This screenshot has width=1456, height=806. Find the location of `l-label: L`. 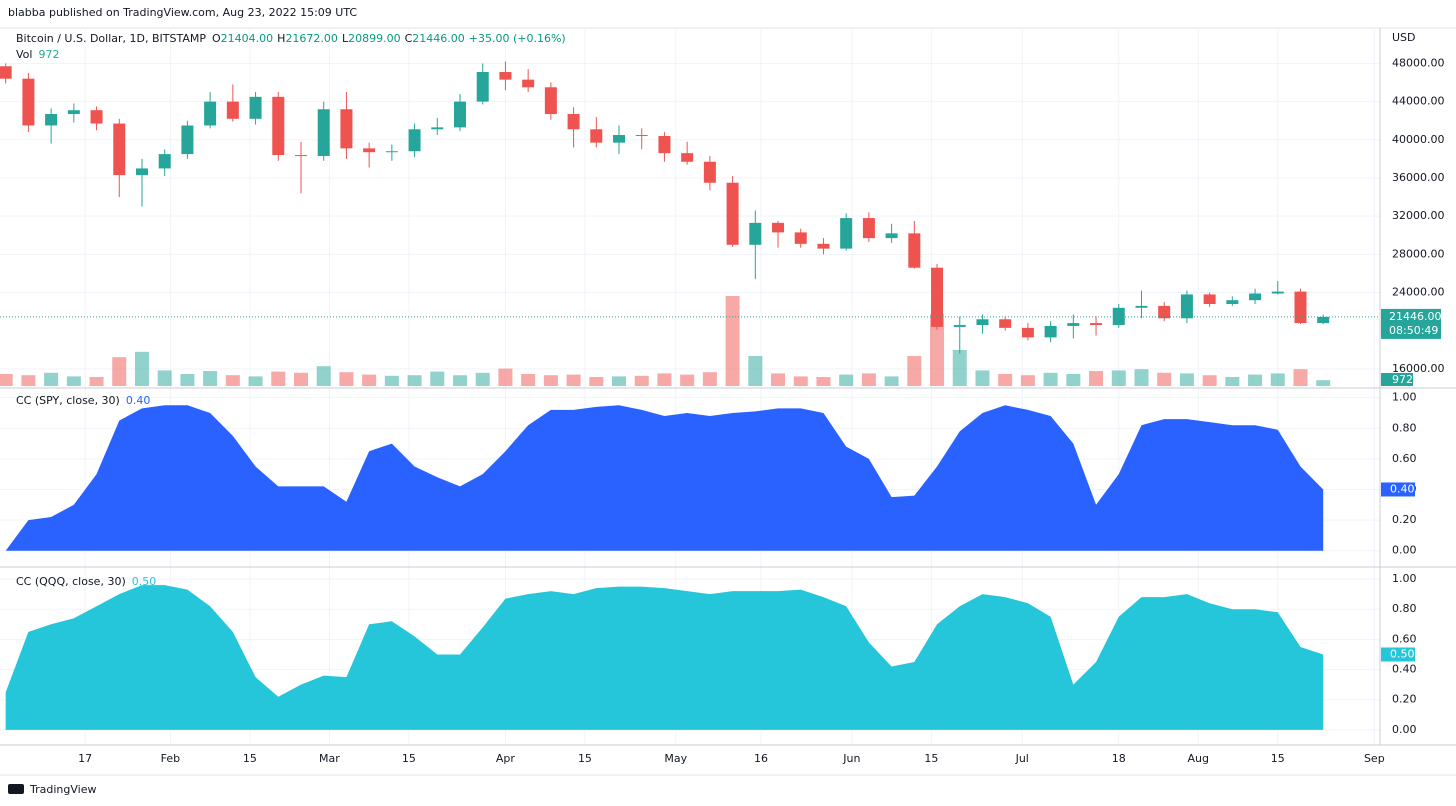

l-label: L is located at coordinates (345, 38).